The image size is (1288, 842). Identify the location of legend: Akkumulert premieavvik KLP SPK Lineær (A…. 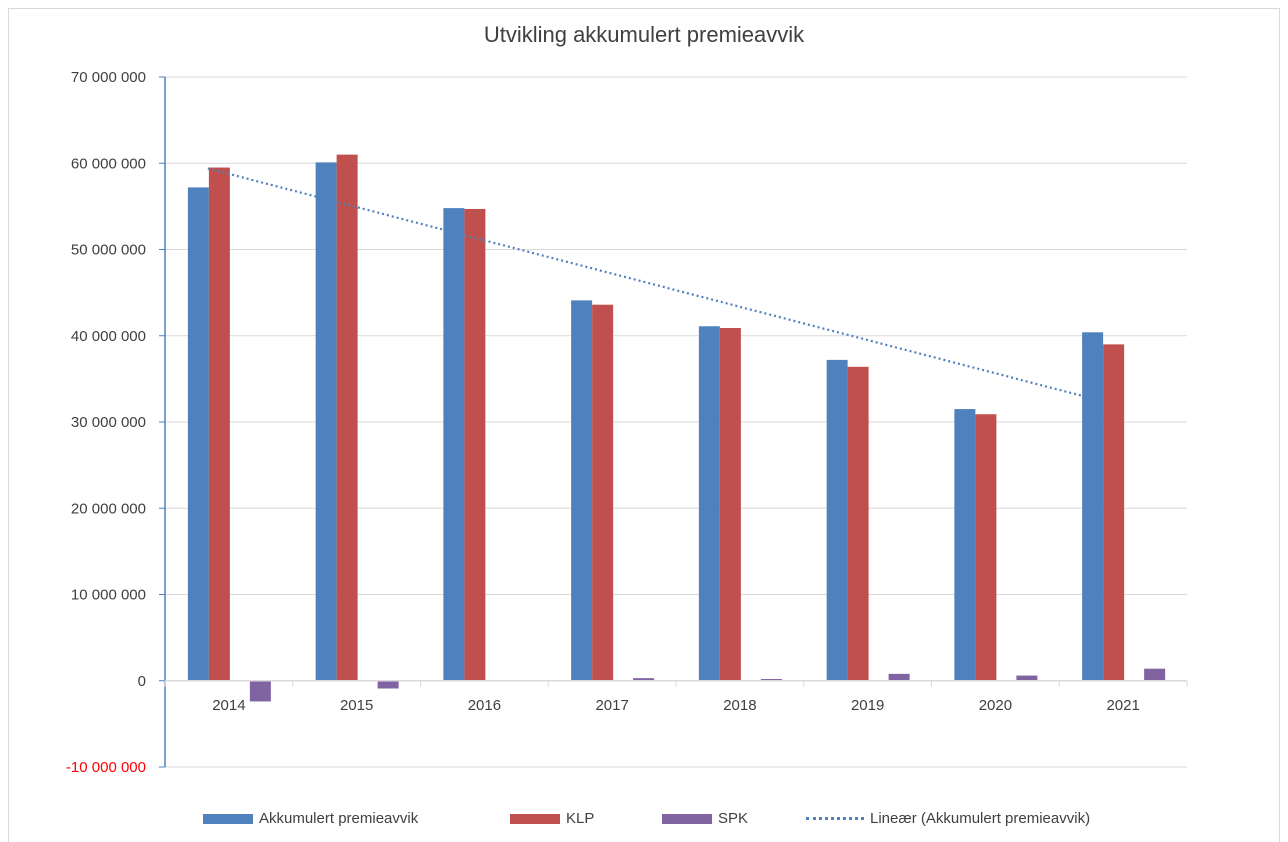
(644, 820).